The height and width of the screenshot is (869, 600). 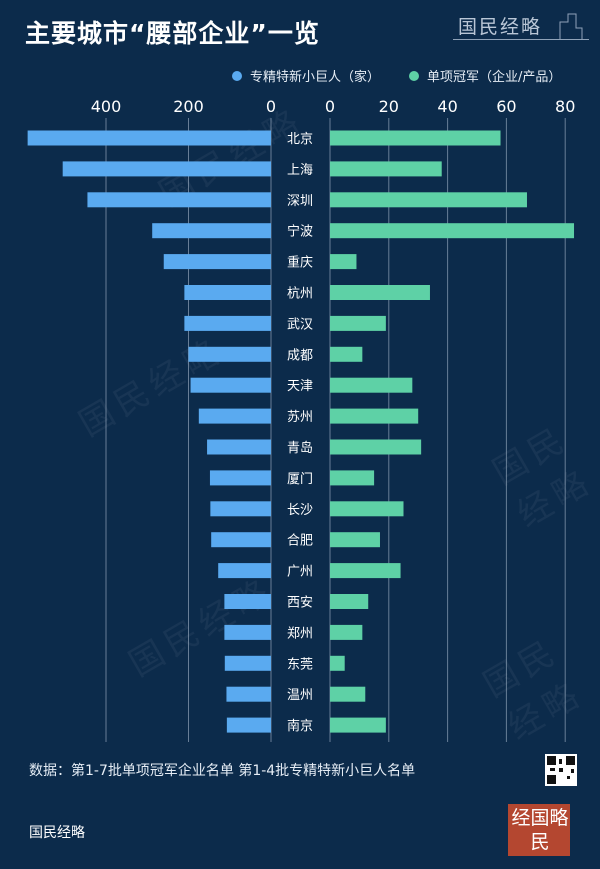 What do you see at coordinates (300, 170) in the screenshot?
I see `category-label: 上海` at bounding box center [300, 170].